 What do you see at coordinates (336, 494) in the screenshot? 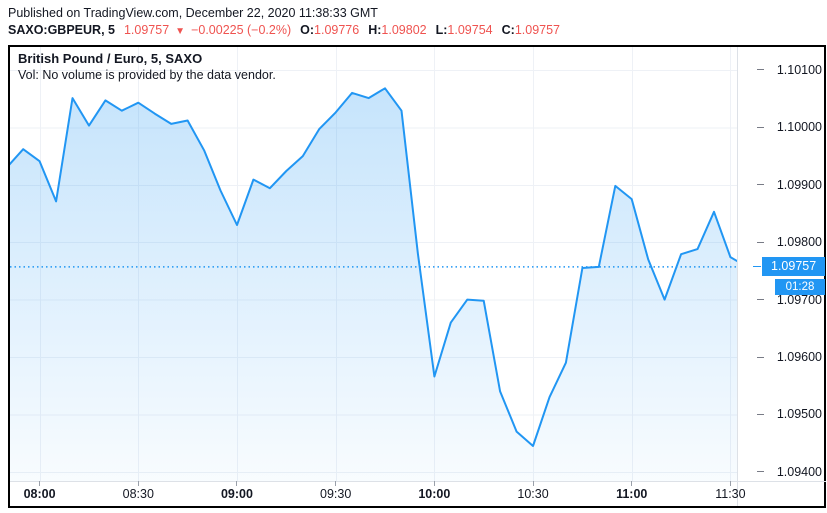
I see `time-tick-label: 09:30` at bounding box center [336, 494].